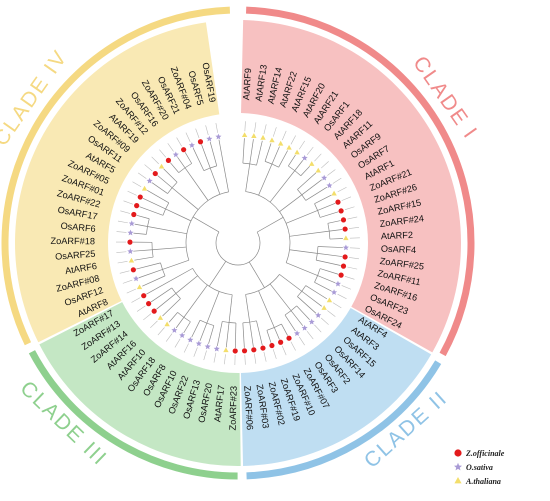 The image size is (550, 501). Describe the element at coordinates (483, 481) in the screenshot. I see `legend-label-at: A.thaliana` at that location.